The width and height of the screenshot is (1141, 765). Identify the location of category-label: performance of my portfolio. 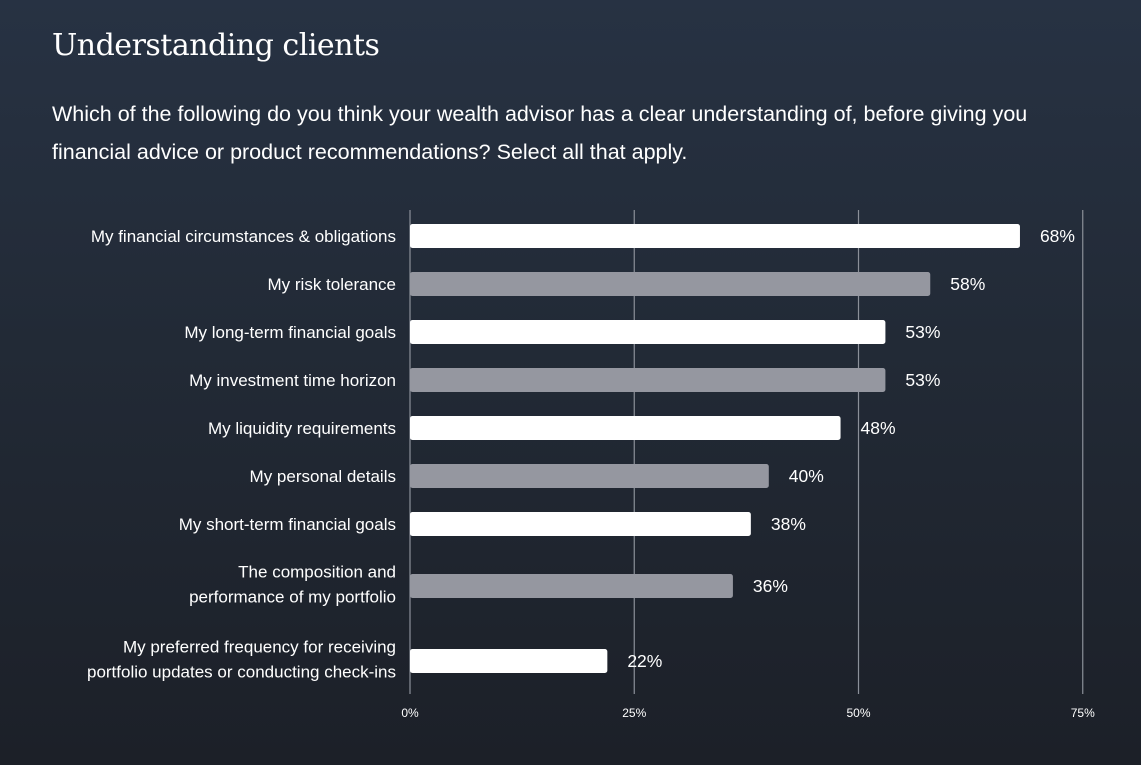
(292, 597).